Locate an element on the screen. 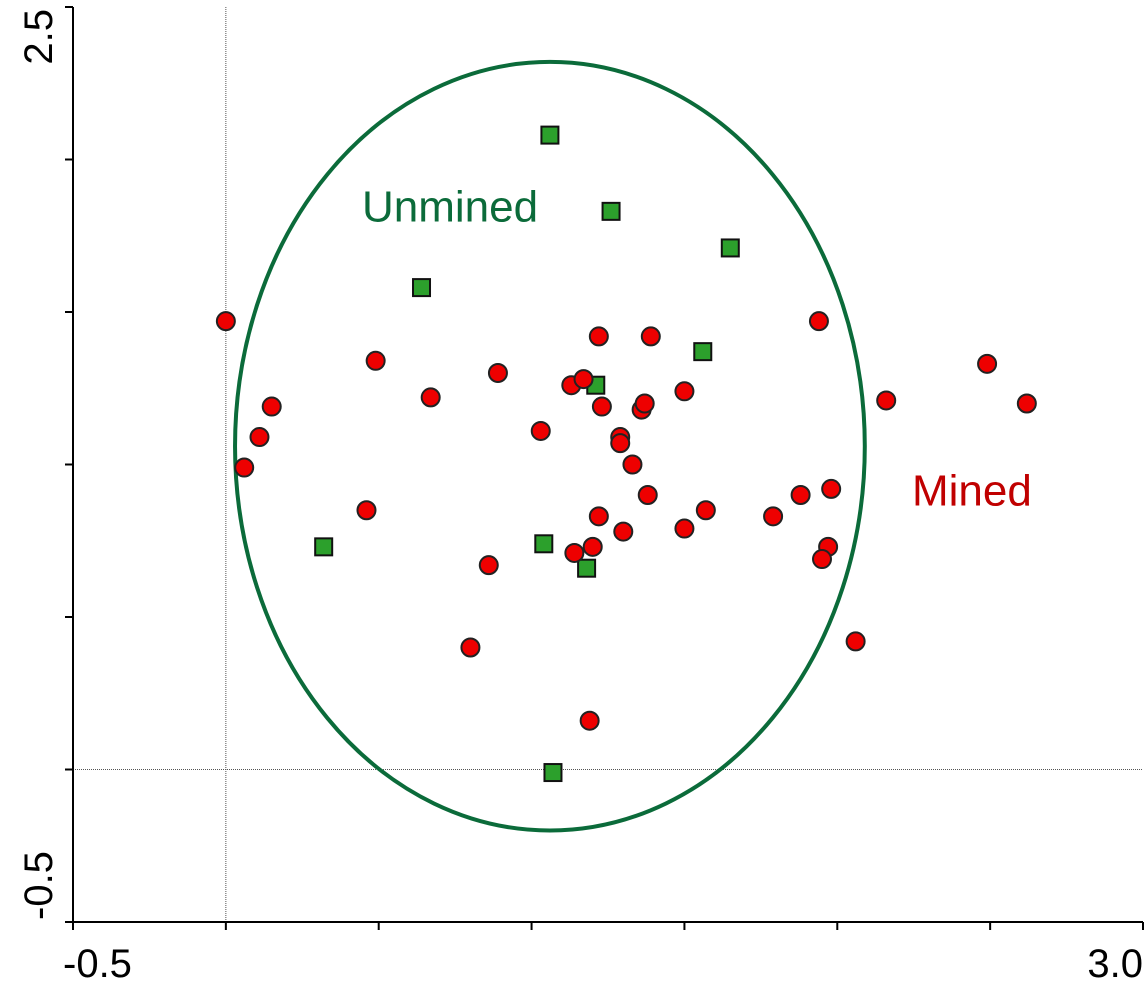  y-tick-label: -0.5 is located at coordinates (39, 885).